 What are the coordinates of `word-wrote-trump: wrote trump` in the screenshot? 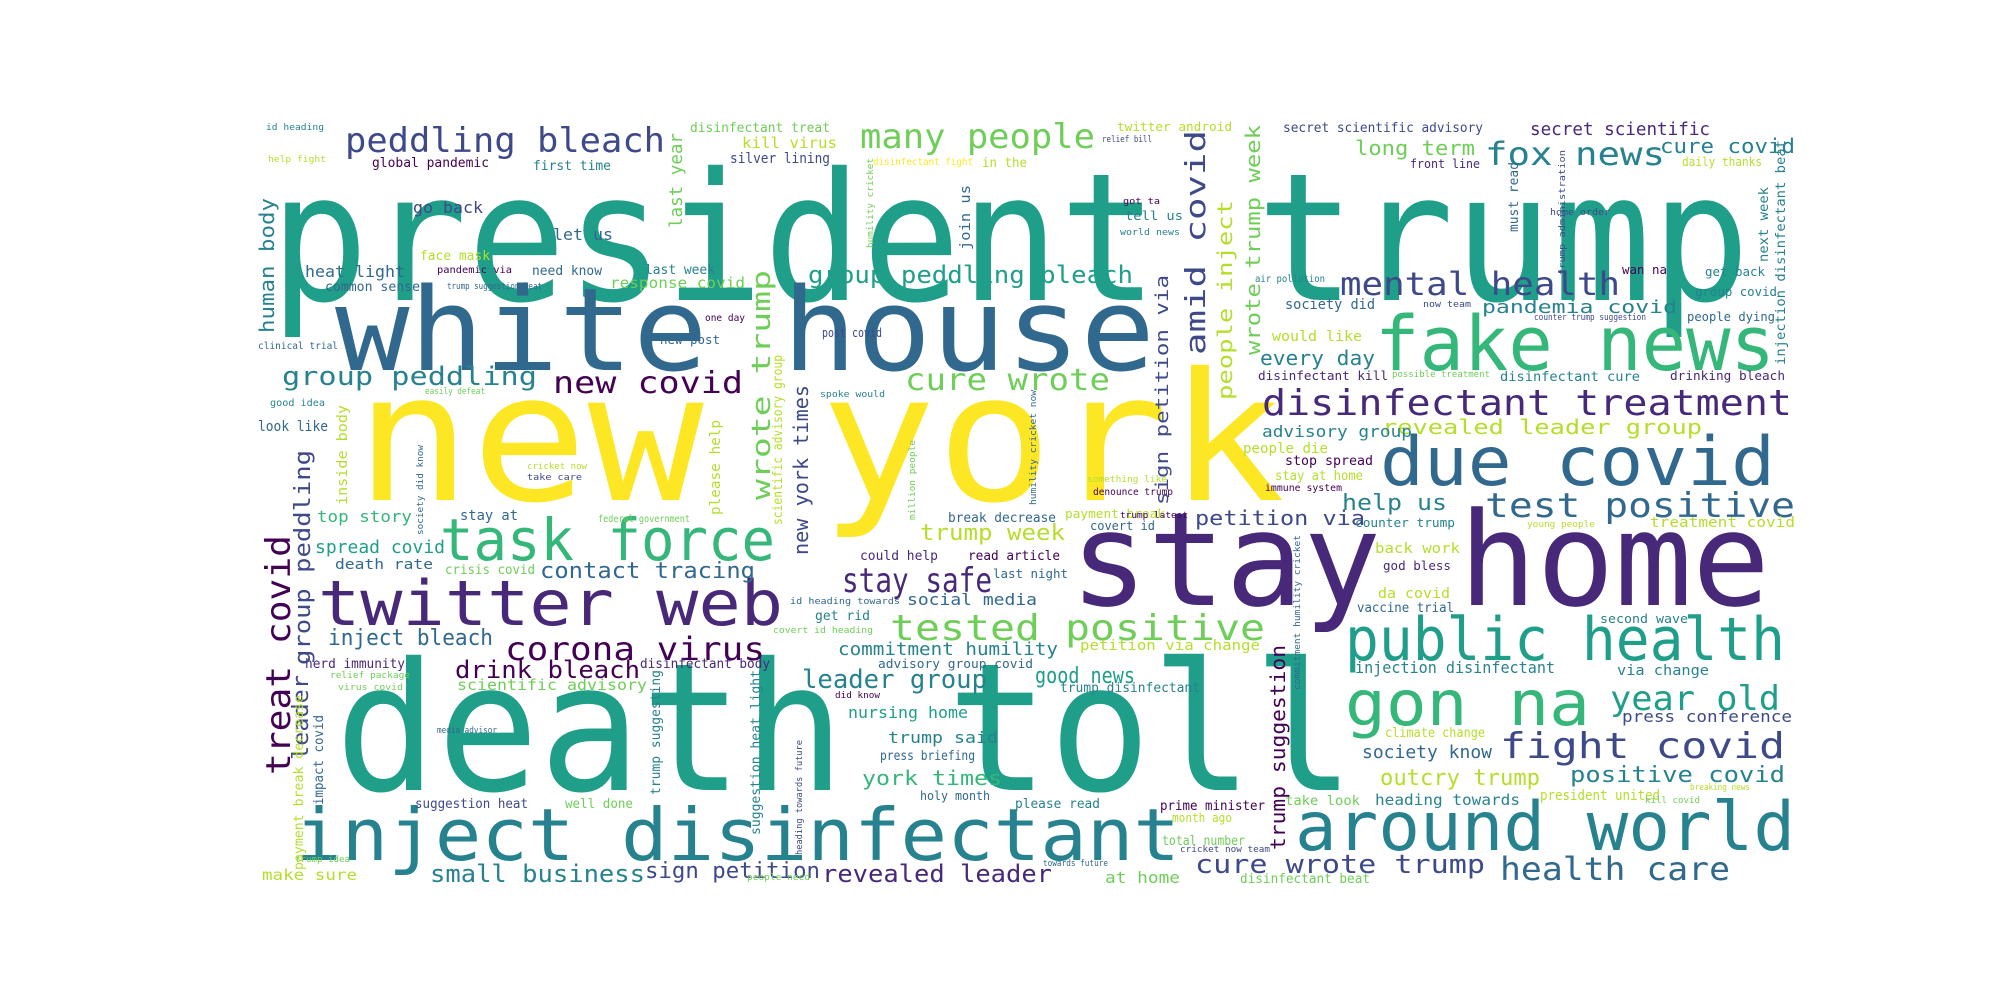 It's located at (762, 385).